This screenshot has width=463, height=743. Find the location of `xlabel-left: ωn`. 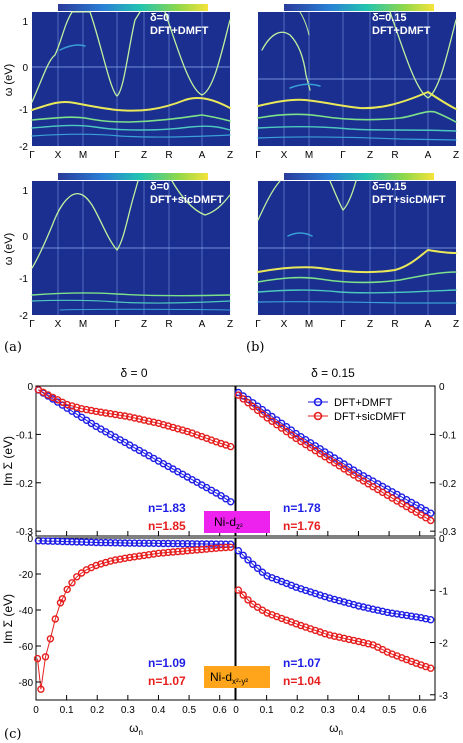

xlabel-left: ωn is located at coordinates (136, 729).